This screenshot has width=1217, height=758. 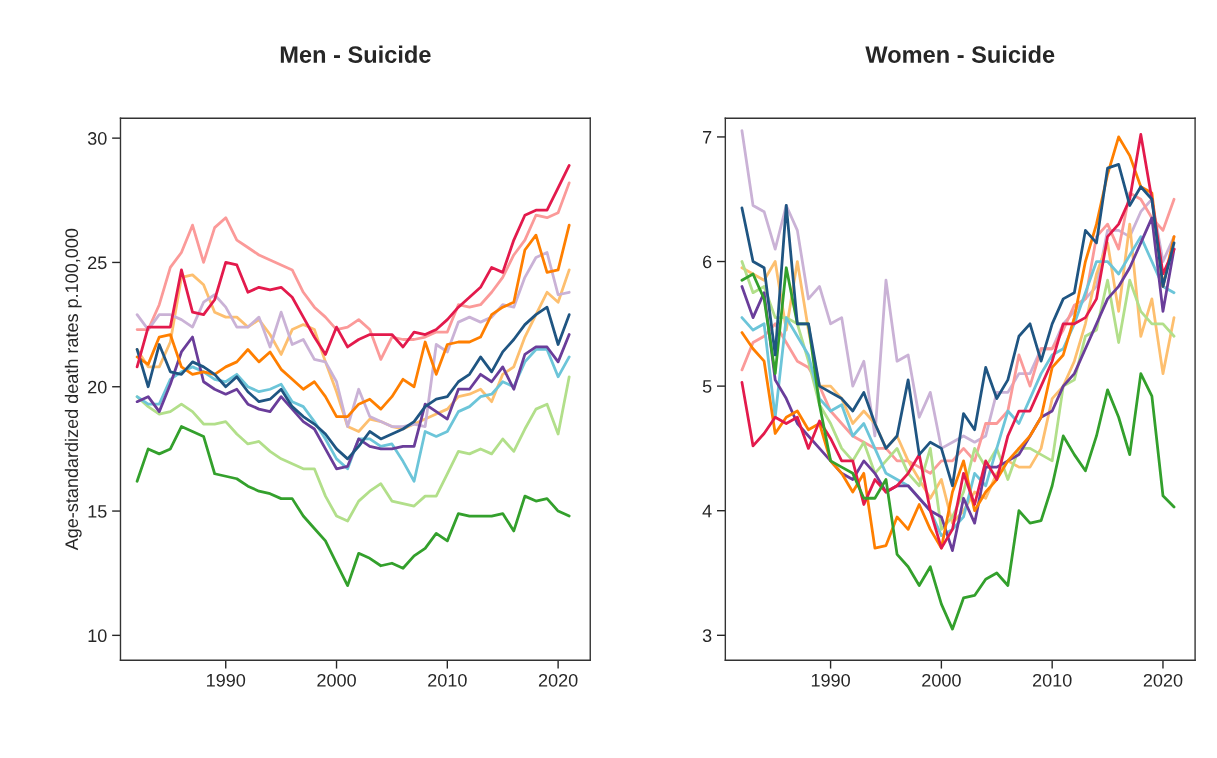 What do you see at coordinates (707, 386) in the screenshot?
I see `y-tick-label: 5` at bounding box center [707, 386].